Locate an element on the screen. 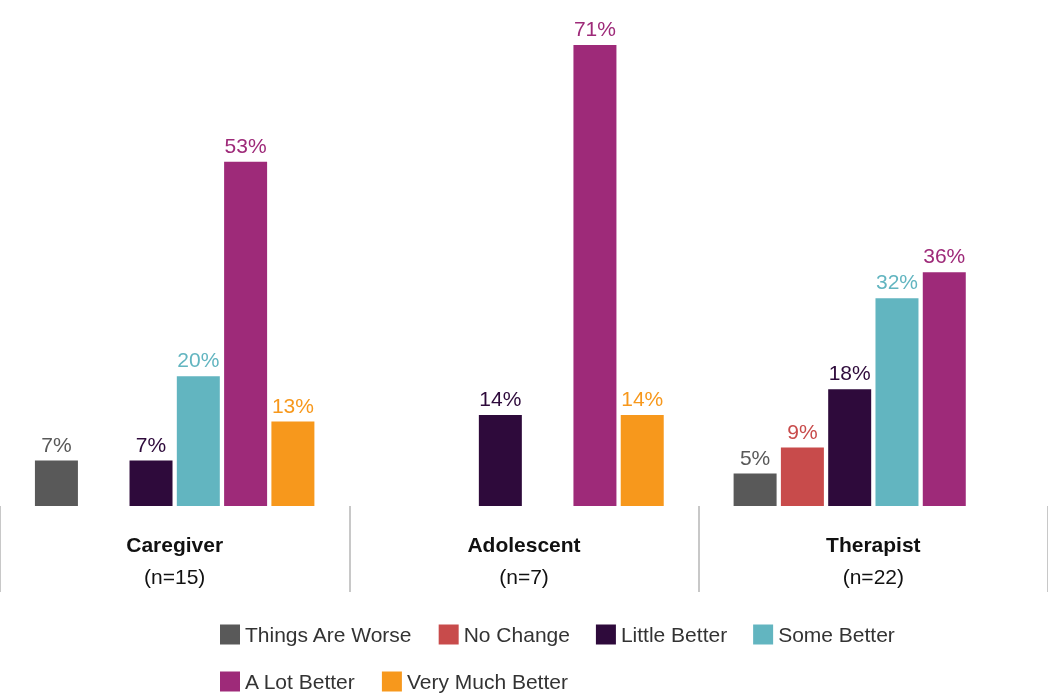 The width and height of the screenshot is (1048, 697). legend-label: Very Much Better is located at coordinates (487, 681).